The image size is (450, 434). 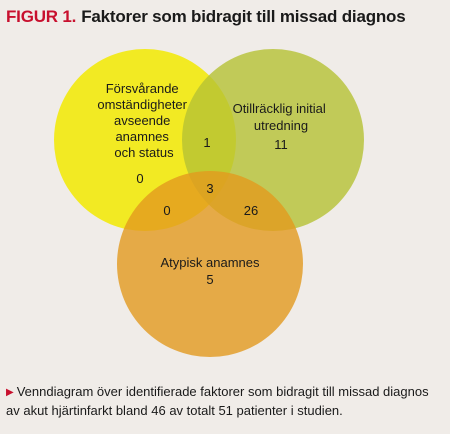 What do you see at coordinates (166, 210) in the screenshot?
I see `overlap-a-c-count: 0` at bounding box center [166, 210].